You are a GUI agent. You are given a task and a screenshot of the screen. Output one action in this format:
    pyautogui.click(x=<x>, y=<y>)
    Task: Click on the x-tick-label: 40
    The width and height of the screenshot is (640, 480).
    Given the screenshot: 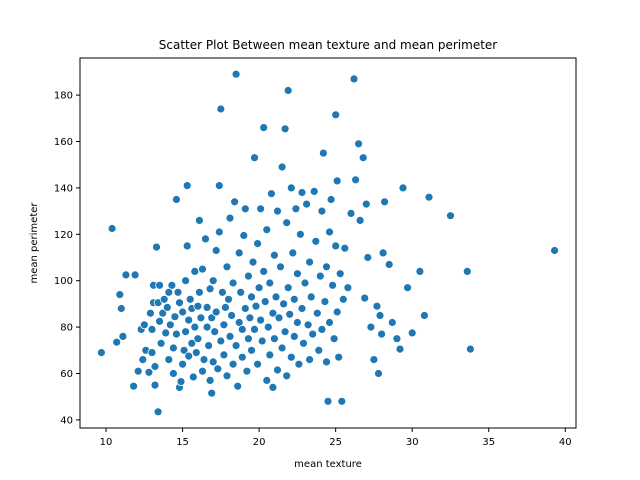 What is the action you would take?
    pyautogui.click(x=565, y=442)
    